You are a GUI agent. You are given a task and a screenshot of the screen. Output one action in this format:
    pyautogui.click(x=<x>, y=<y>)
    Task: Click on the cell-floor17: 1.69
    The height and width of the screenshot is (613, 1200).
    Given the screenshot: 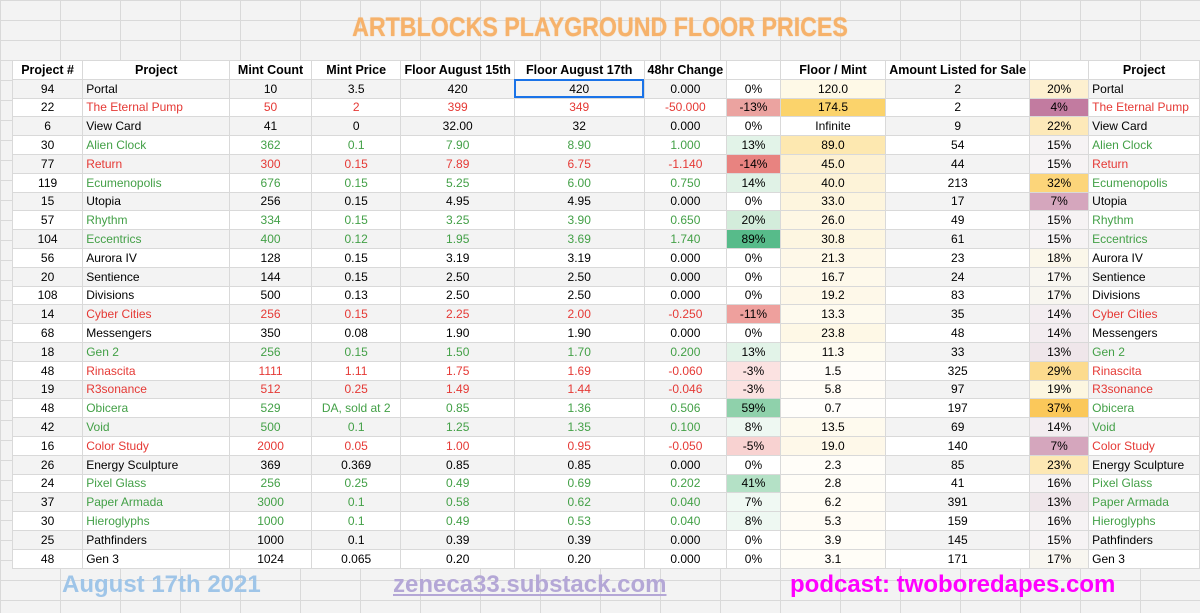 What is the action you would take?
    pyautogui.click(x=579, y=370)
    